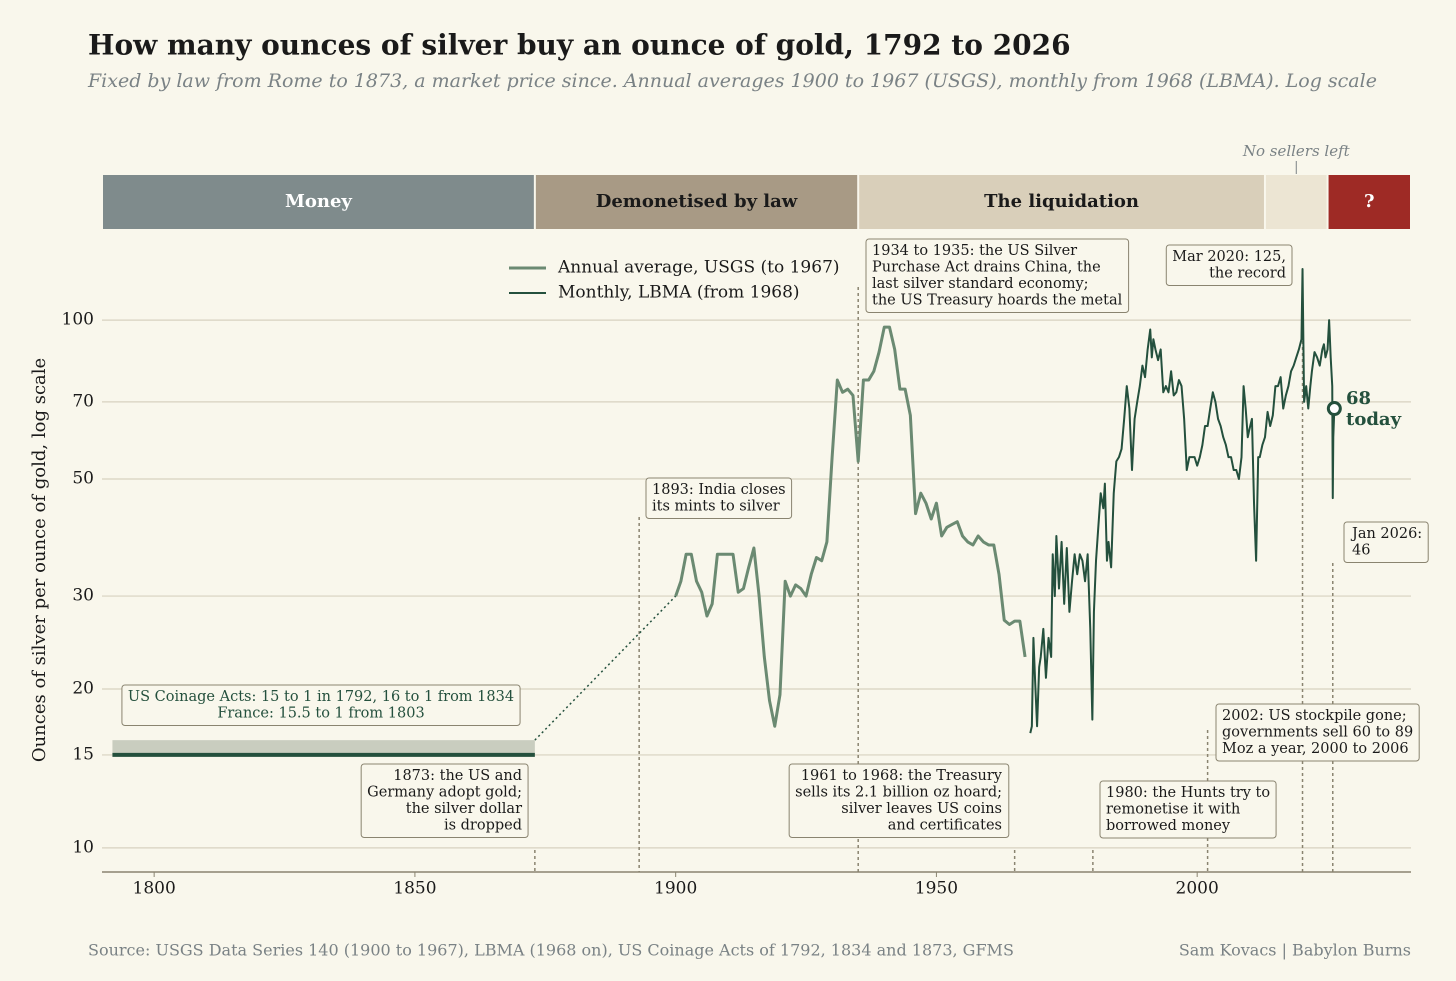  Describe the element at coordinates (1314, 716) in the screenshot. I see `annotation-text: 2002: US stockpile gone;` at that location.